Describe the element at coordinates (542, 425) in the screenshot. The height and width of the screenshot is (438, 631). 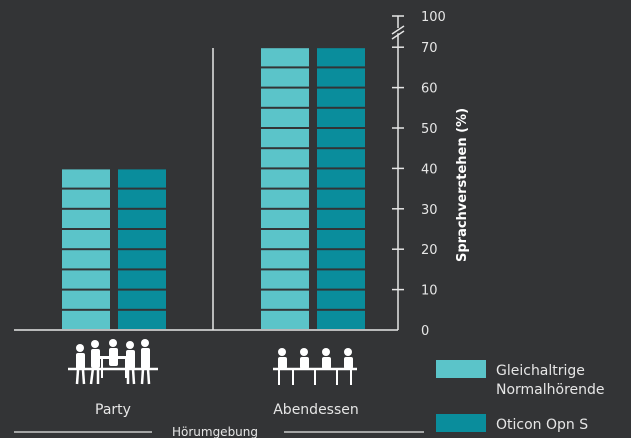
I see `legend-label-opn-s: Oticon Opn S` at that location.